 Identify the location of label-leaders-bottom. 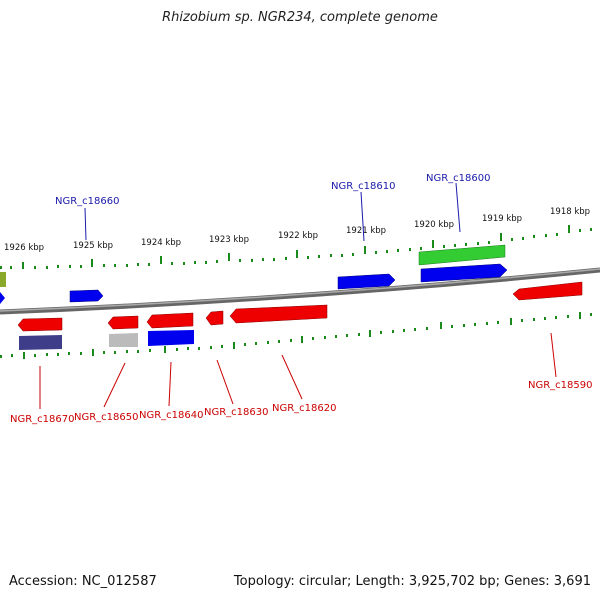
(298, 370).